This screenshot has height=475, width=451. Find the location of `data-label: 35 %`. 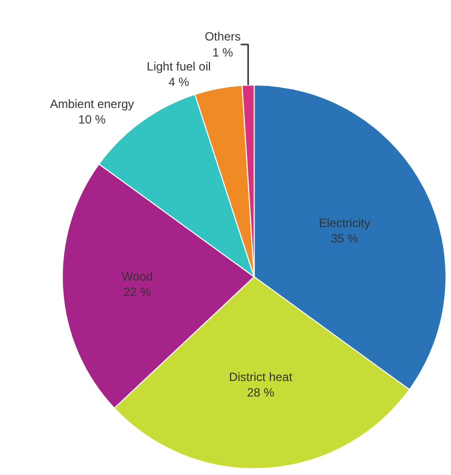

data-label: 35 % is located at coordinates (344, 239).